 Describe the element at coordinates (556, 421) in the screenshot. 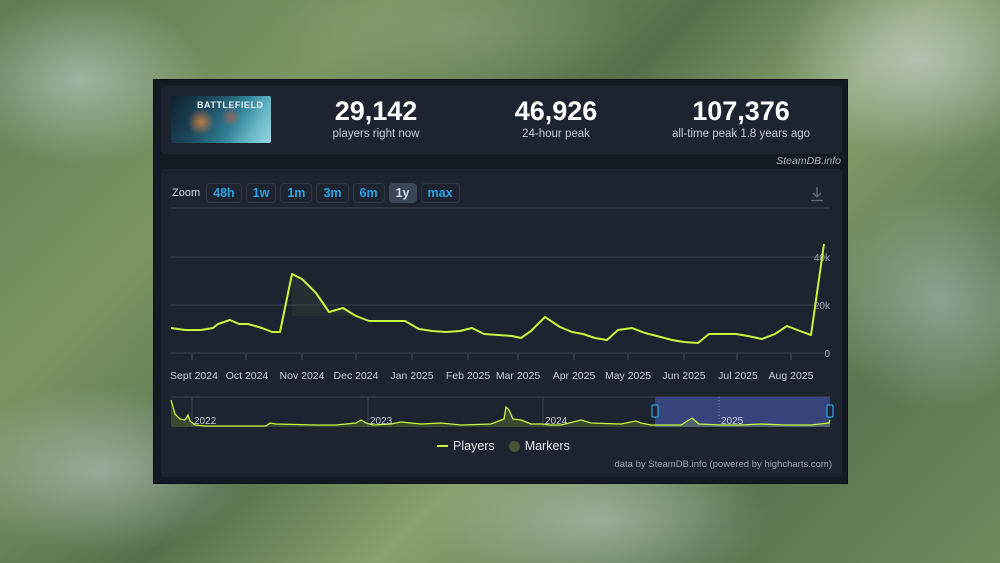

I see `svg-text: 2024` at that location.